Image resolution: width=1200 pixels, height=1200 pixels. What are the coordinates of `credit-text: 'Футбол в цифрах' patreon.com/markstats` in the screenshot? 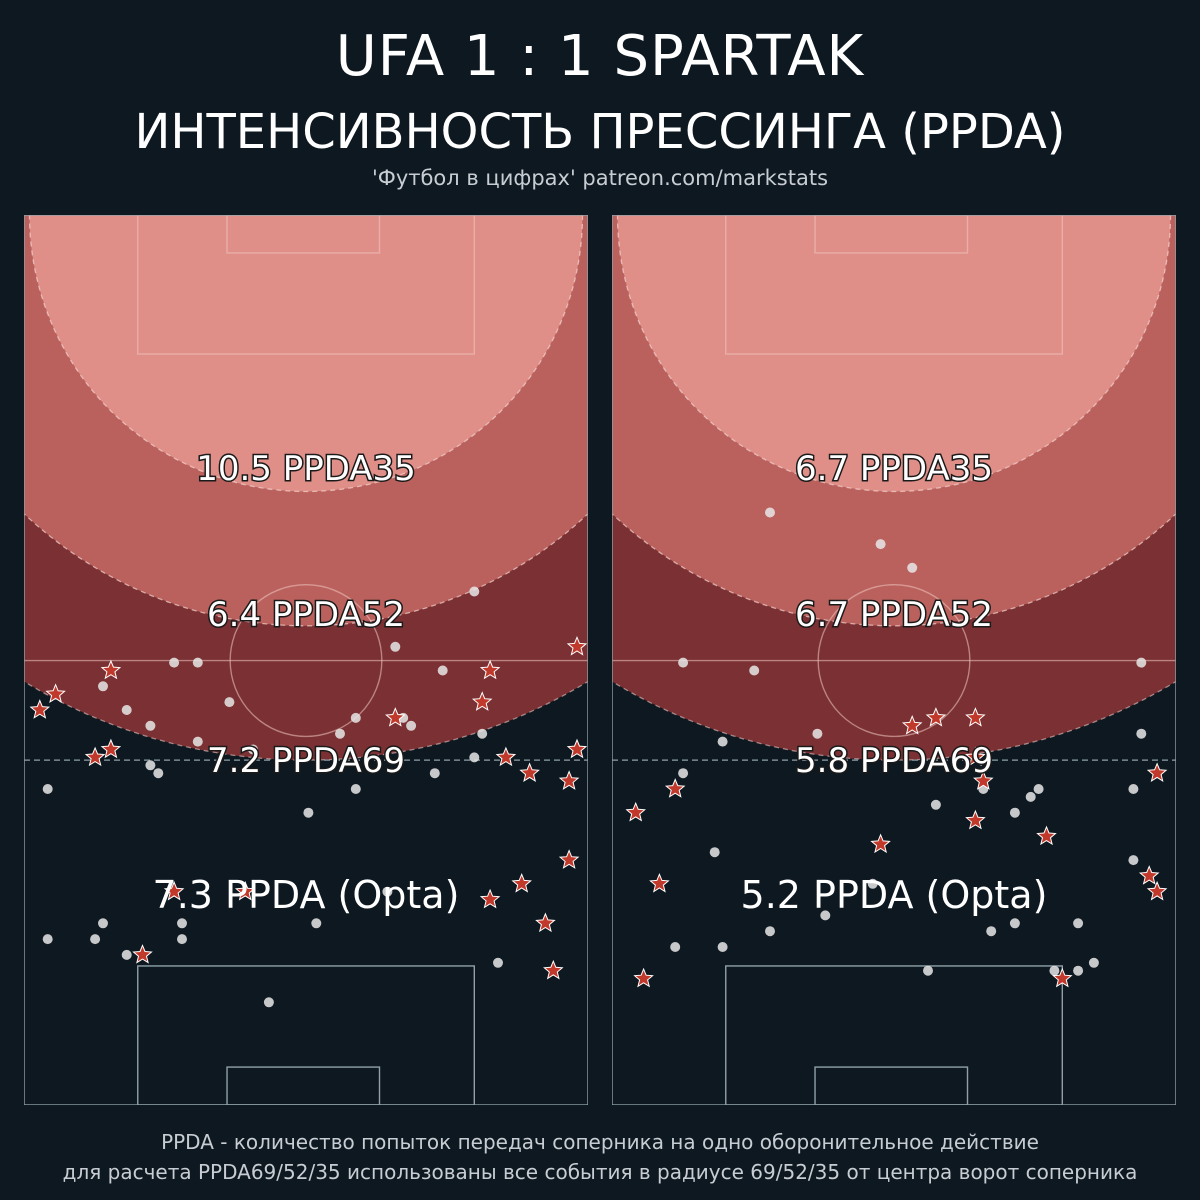 It's located at (600, 178).